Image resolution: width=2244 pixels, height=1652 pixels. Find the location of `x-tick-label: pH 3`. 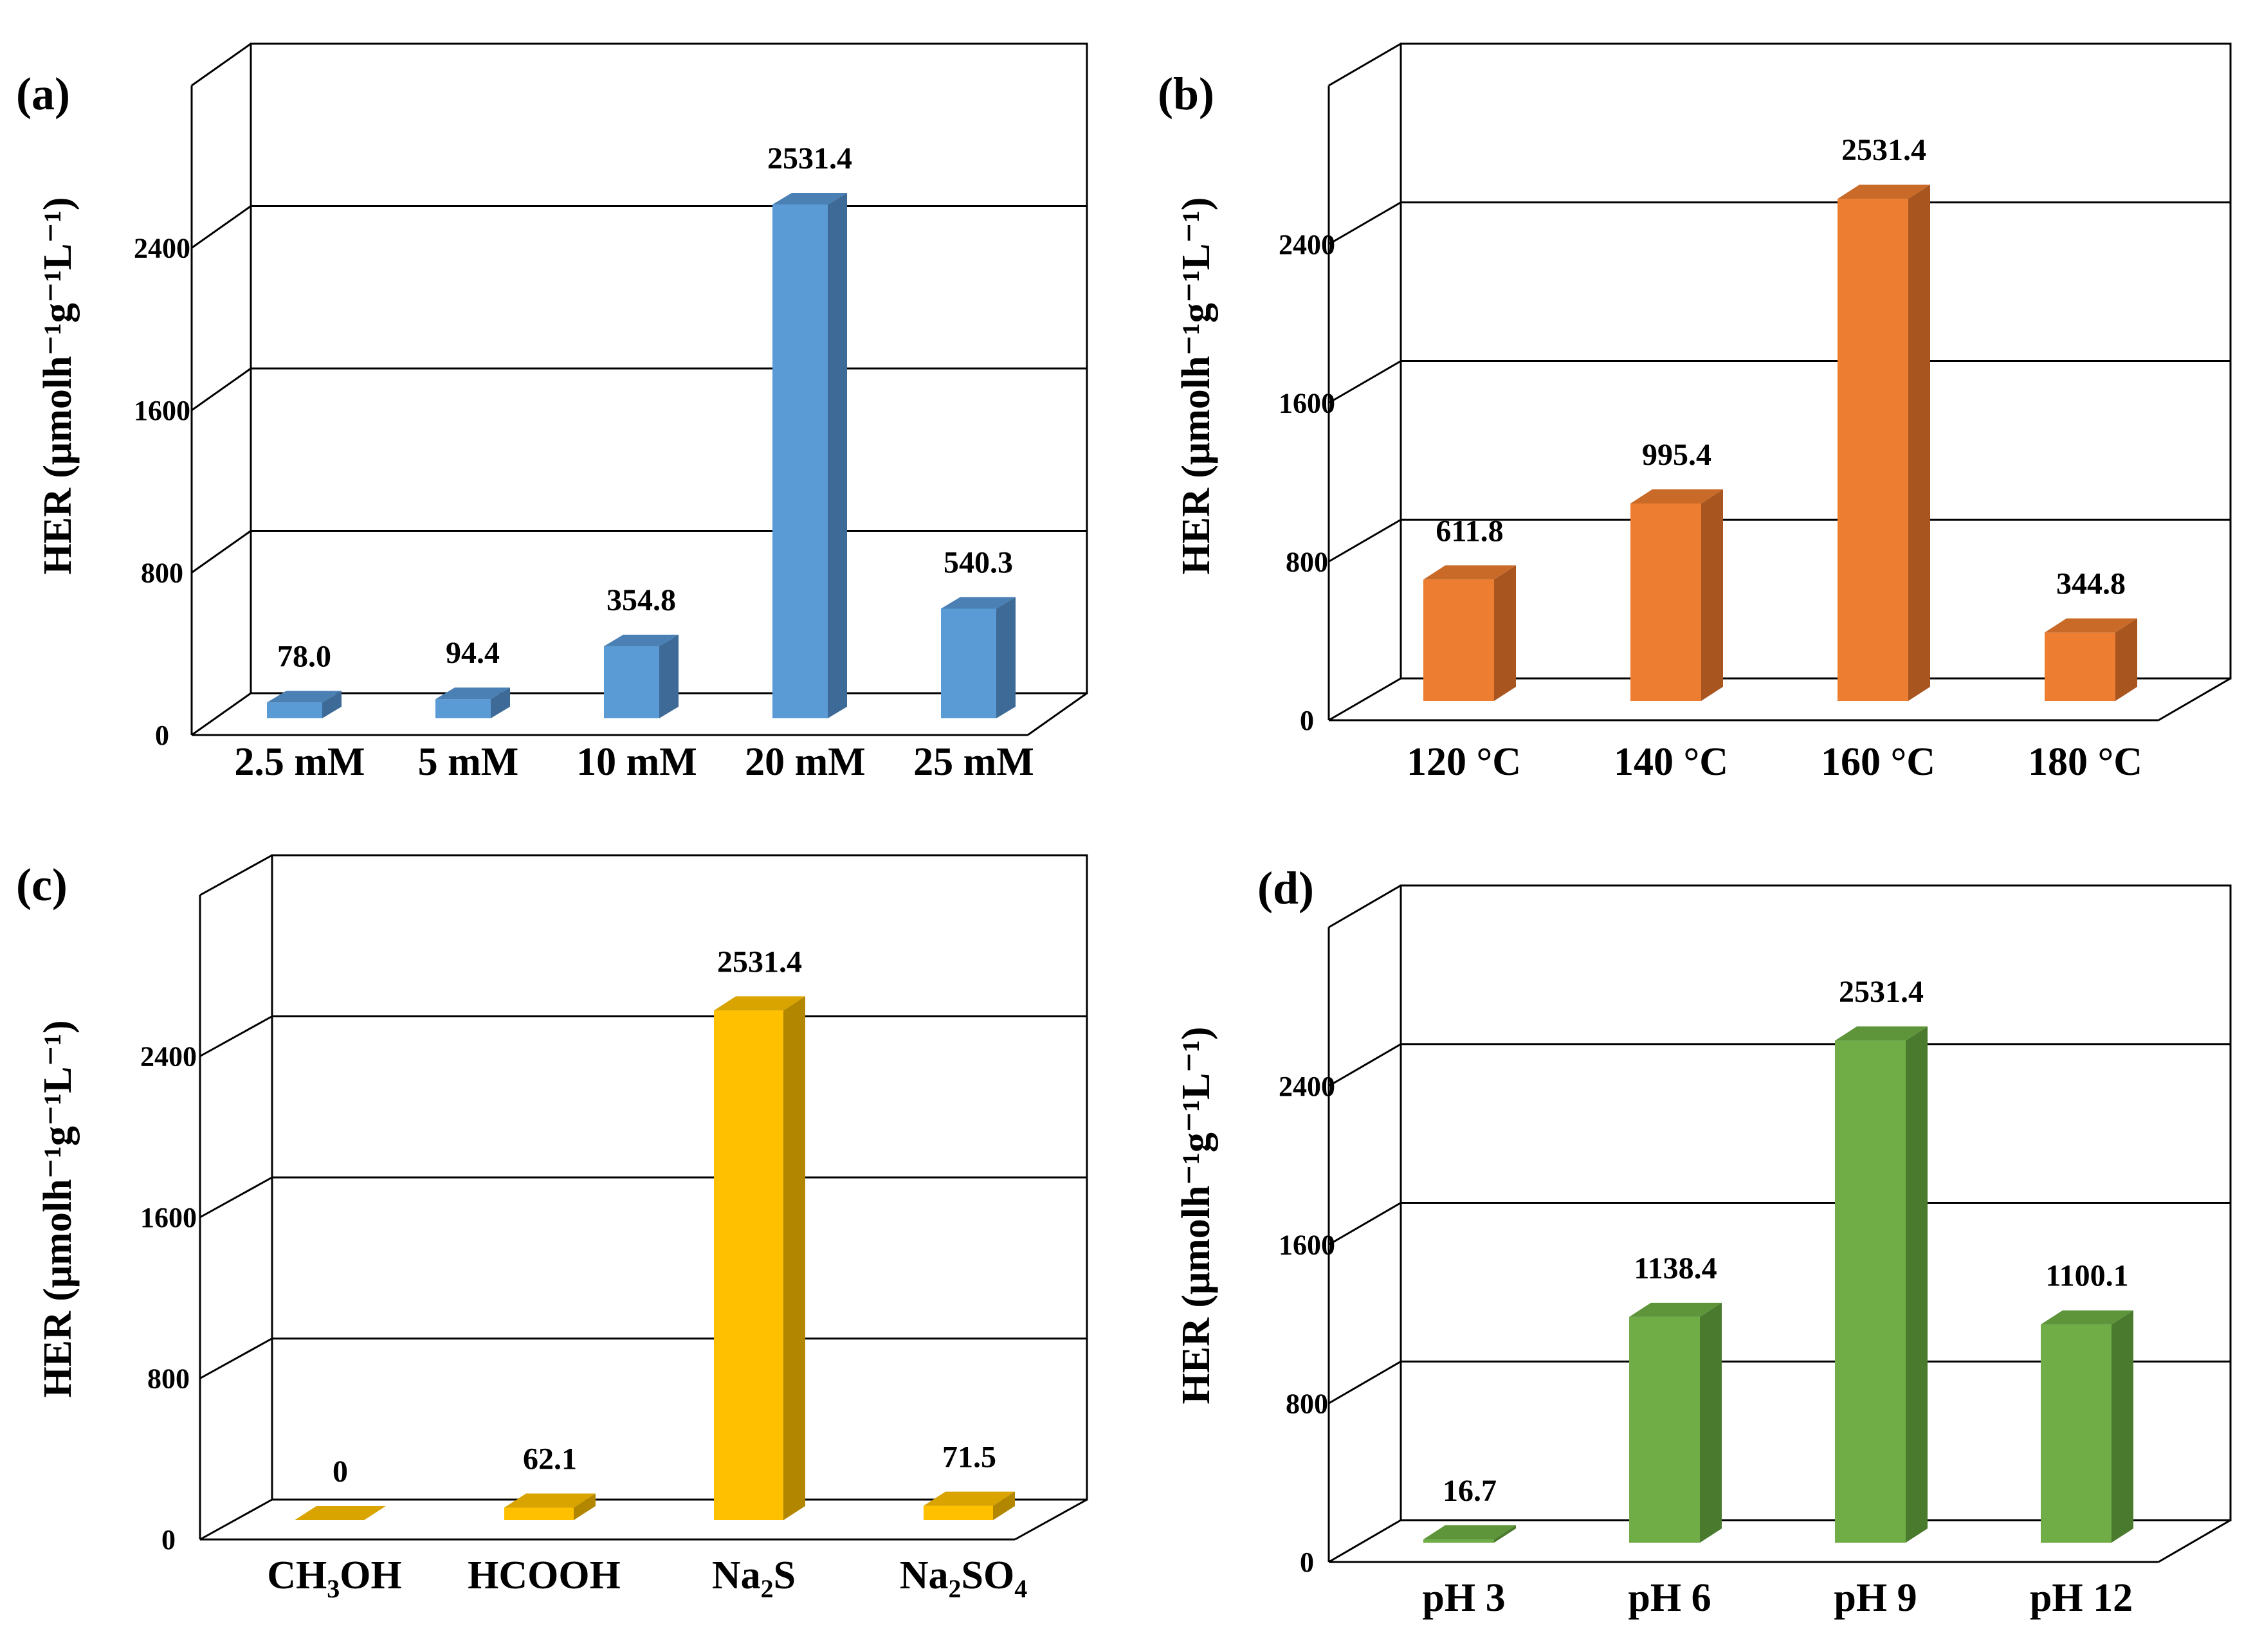

x-tick-label: pH 3 is located at coordinates (1464, 1598).